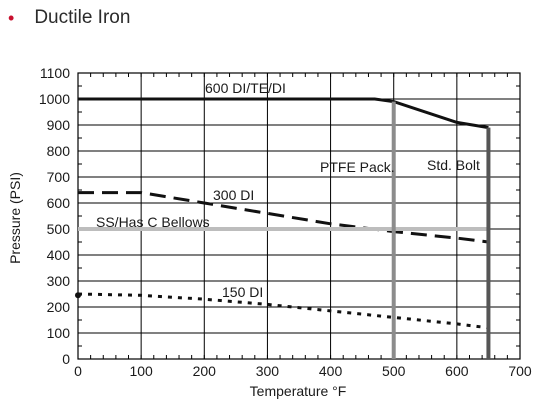 This screenshot has height=405, width=538. I want to click on heading-title: Ductile Iron, so click(82, 17).